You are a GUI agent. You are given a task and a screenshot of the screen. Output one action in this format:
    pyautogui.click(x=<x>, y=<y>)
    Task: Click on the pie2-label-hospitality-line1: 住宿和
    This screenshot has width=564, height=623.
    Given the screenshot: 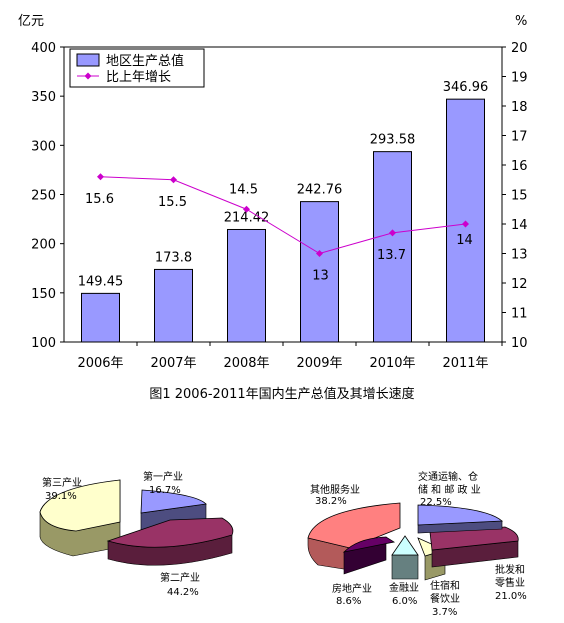 What is the action you would take?
    pyautogui.click(x=445, y=585)
    